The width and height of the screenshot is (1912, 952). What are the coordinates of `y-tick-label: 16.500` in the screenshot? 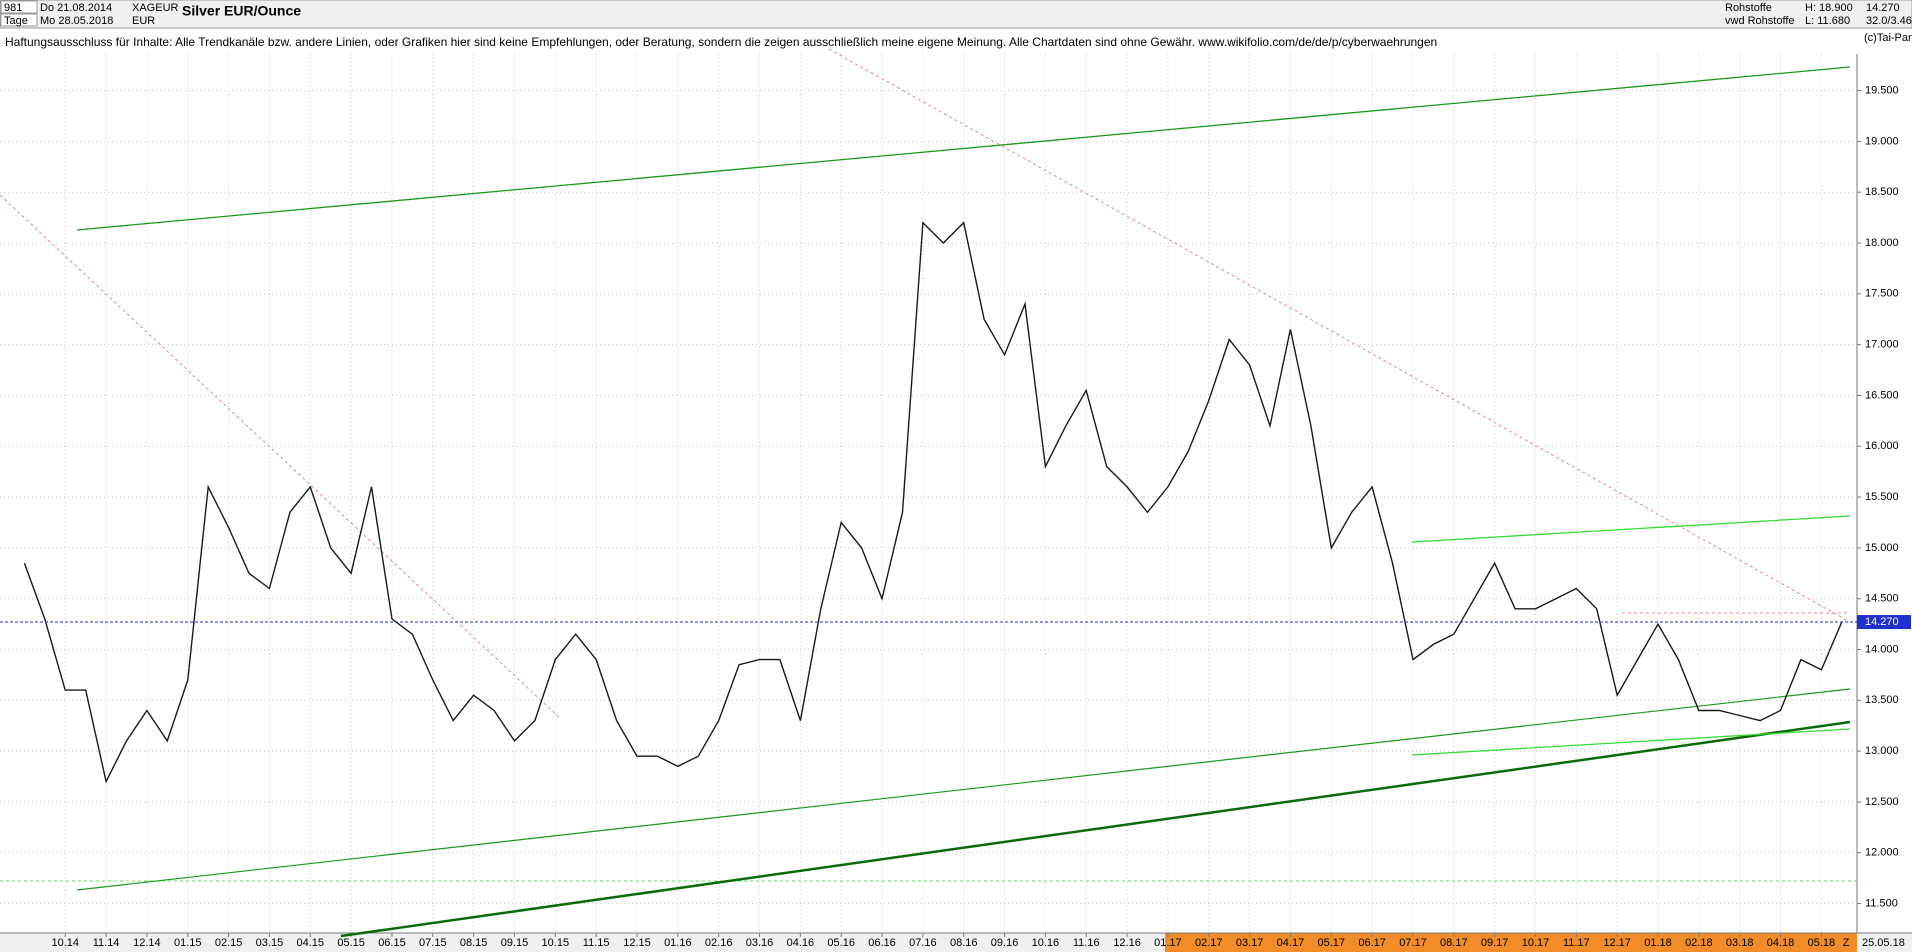 It's located at (1882, 395).